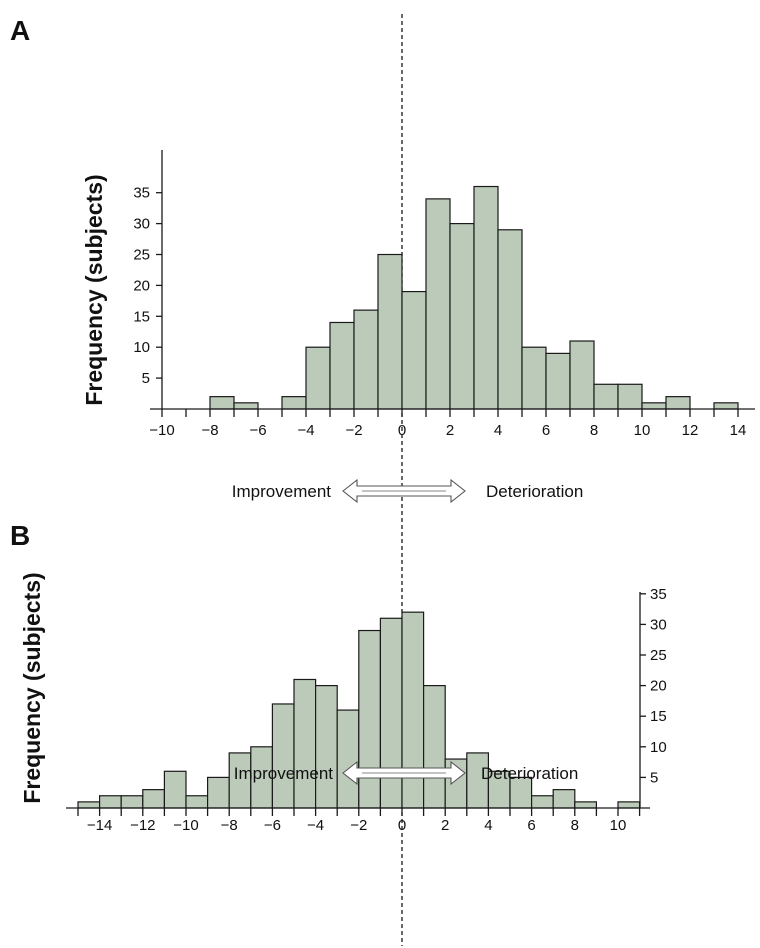 The image size is (760, 948). I want to click on panel-a-y-tick-label: 15, so click(141, 316).